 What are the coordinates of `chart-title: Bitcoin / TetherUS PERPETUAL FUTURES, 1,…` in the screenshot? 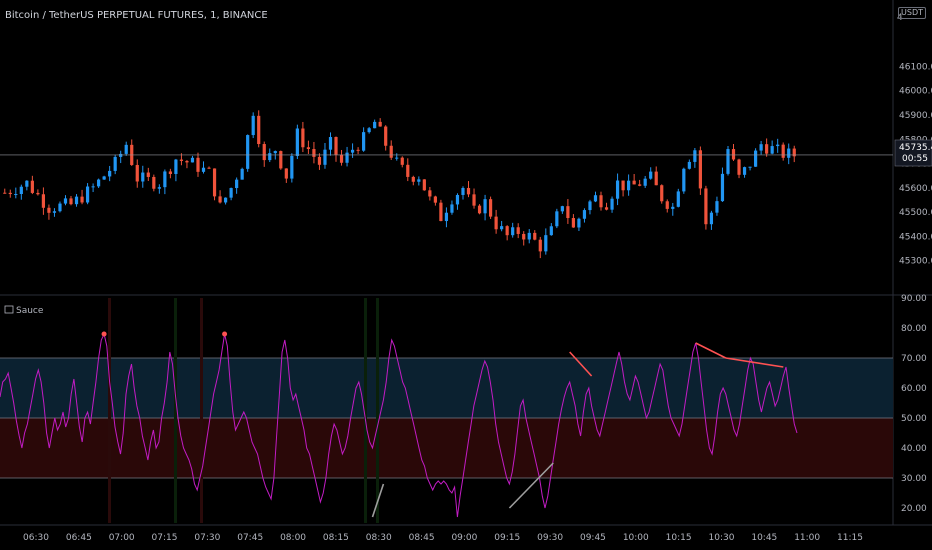 It's located at (136, 15).